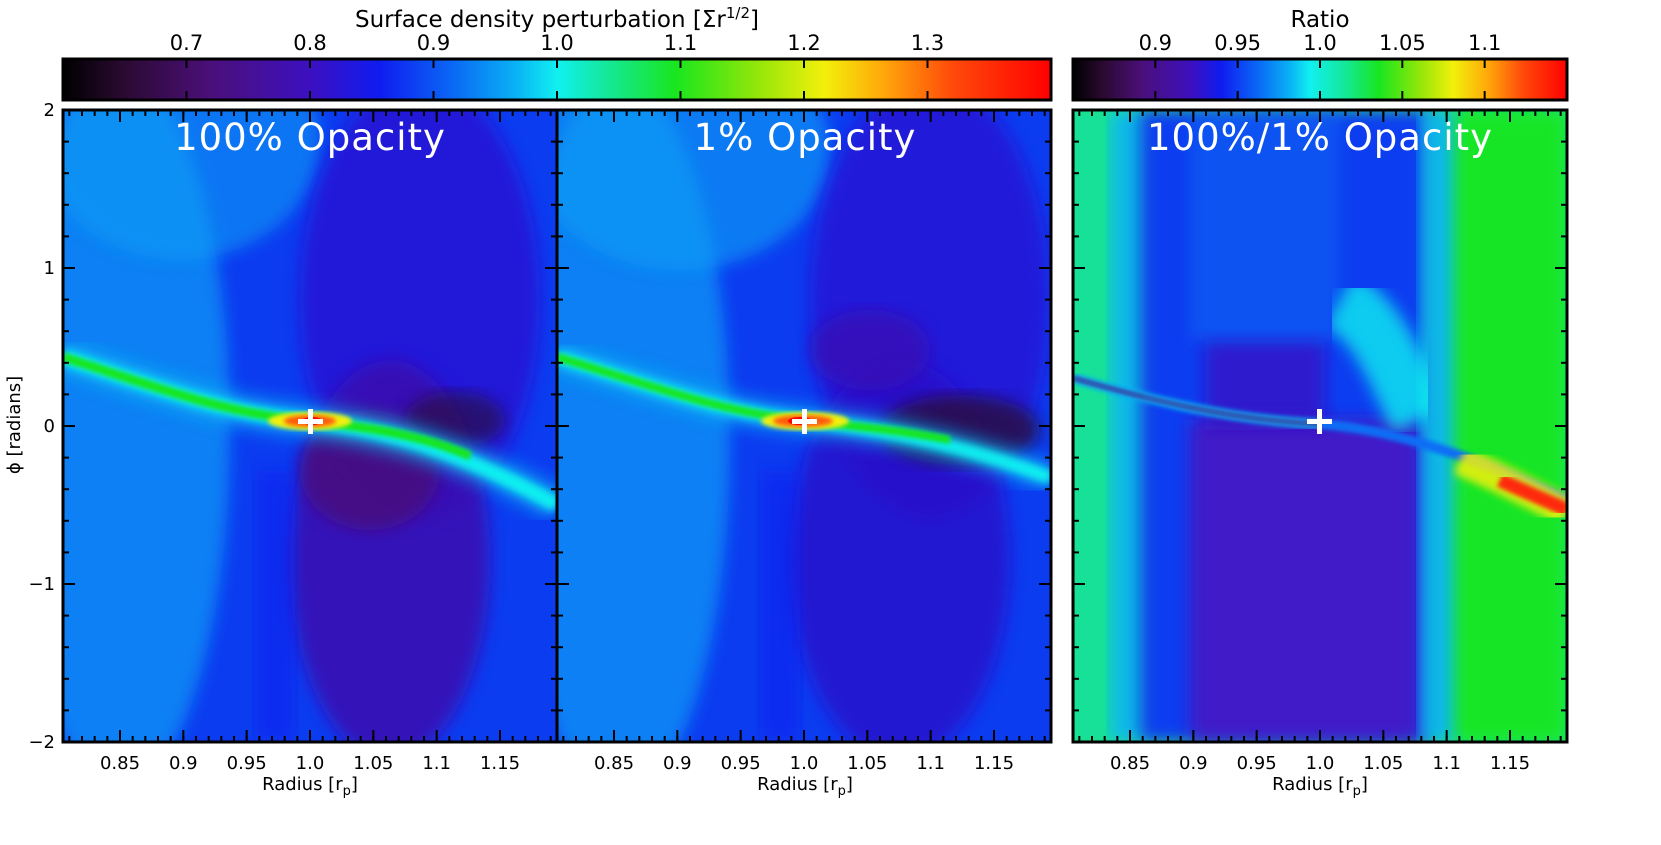  I want to click on colorbar-title-ratio: Ratio, so click(1319, 20).